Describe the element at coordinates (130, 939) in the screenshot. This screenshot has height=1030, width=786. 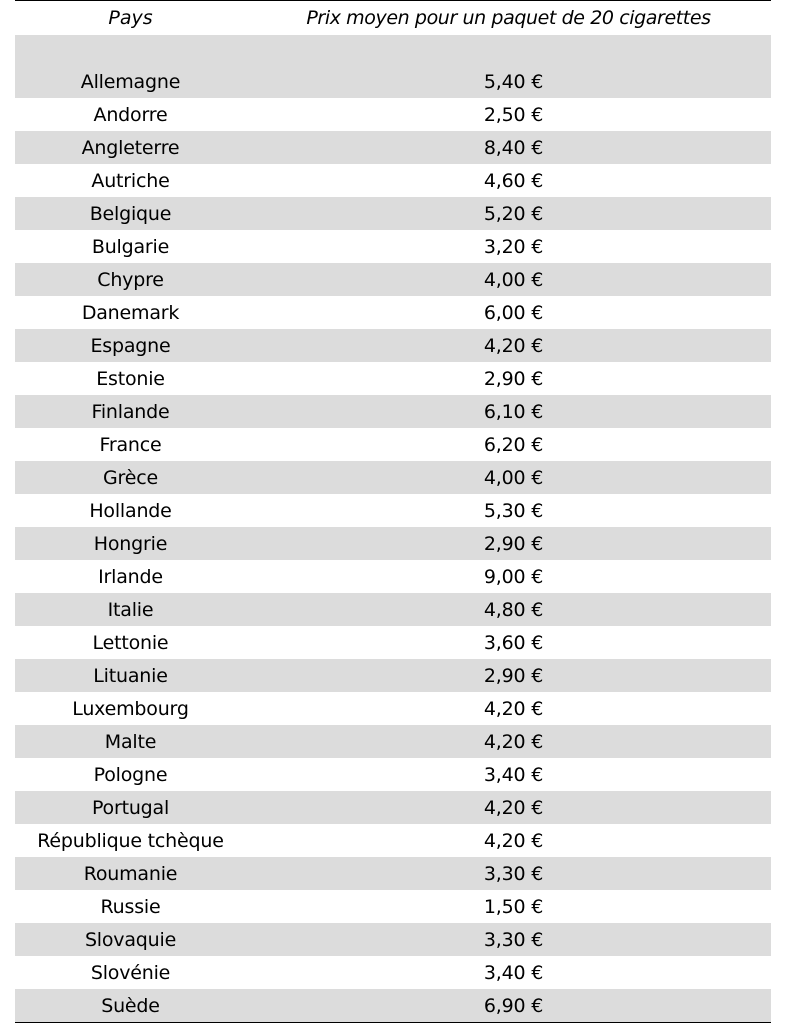
I see `country-cell: Slovaquie` at that location.